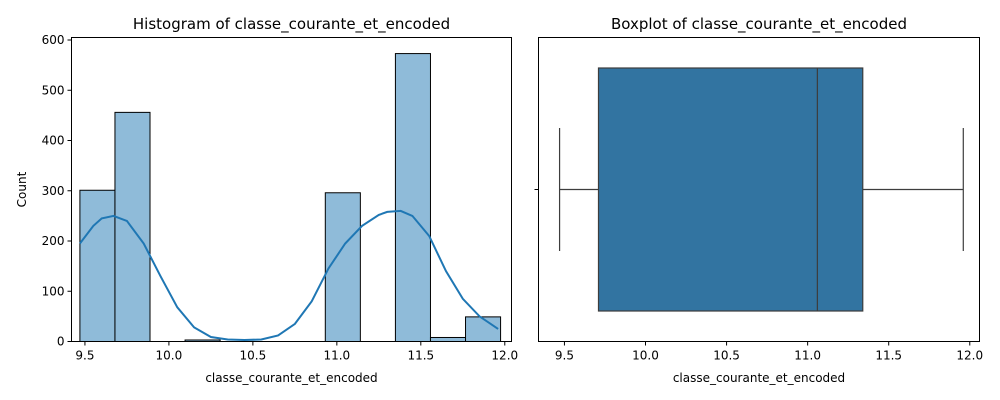 The height and width of the screenshot is (400, 1000). What do you see at coordinates (291, 24) in the screenshot?
I see `histogram-title: Histogram of classe_courante_et_encoded` at bounding box center [291, 24].